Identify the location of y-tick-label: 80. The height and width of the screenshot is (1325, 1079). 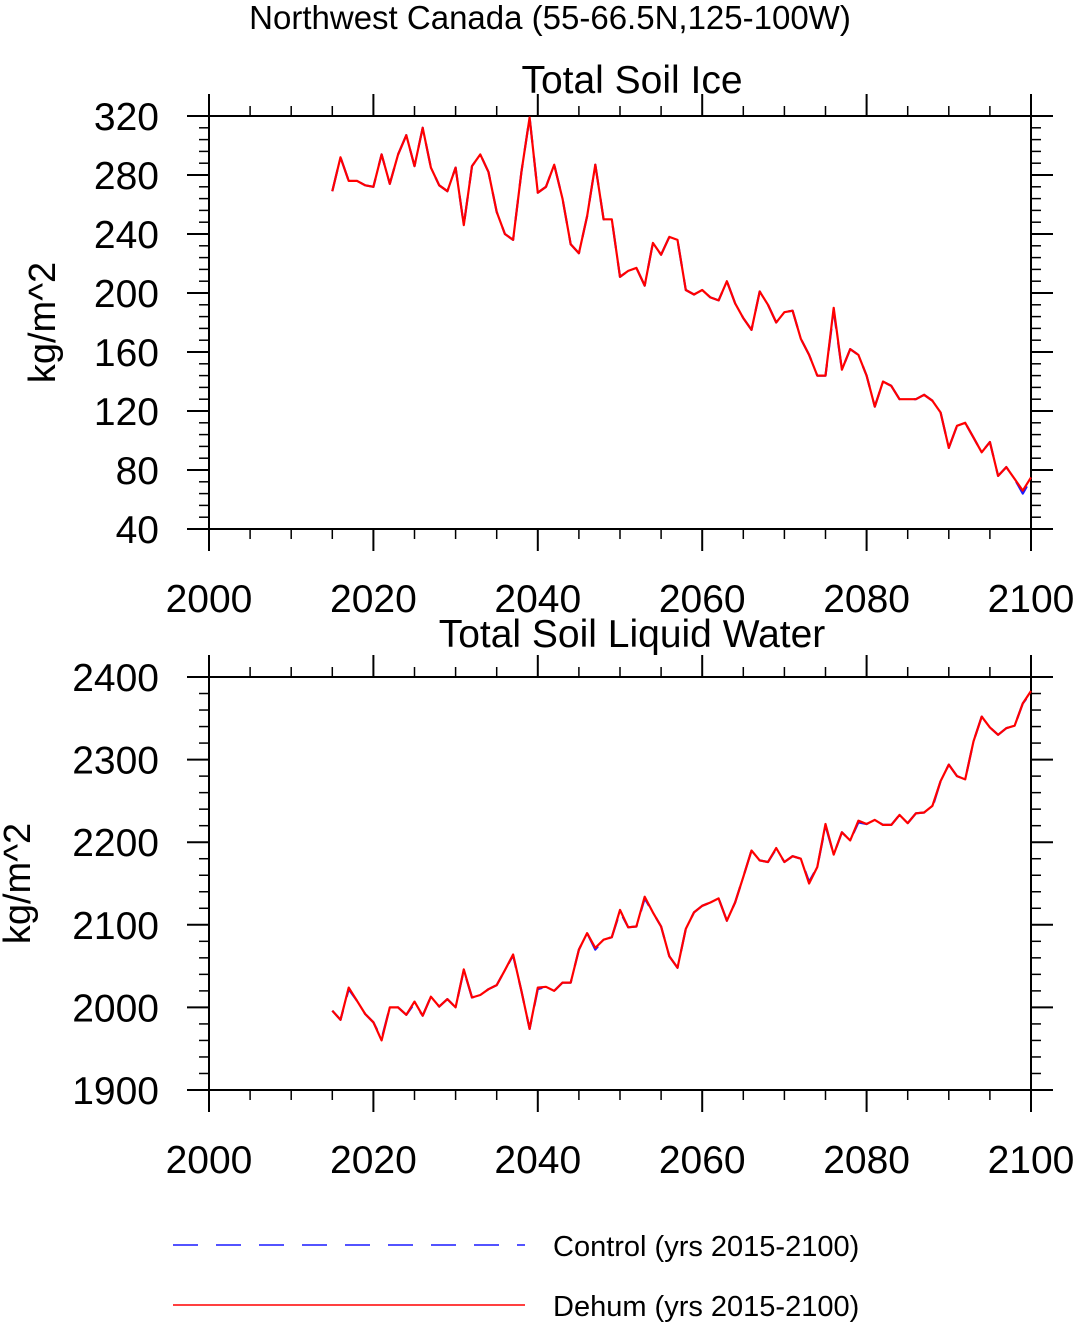
(137, 471).